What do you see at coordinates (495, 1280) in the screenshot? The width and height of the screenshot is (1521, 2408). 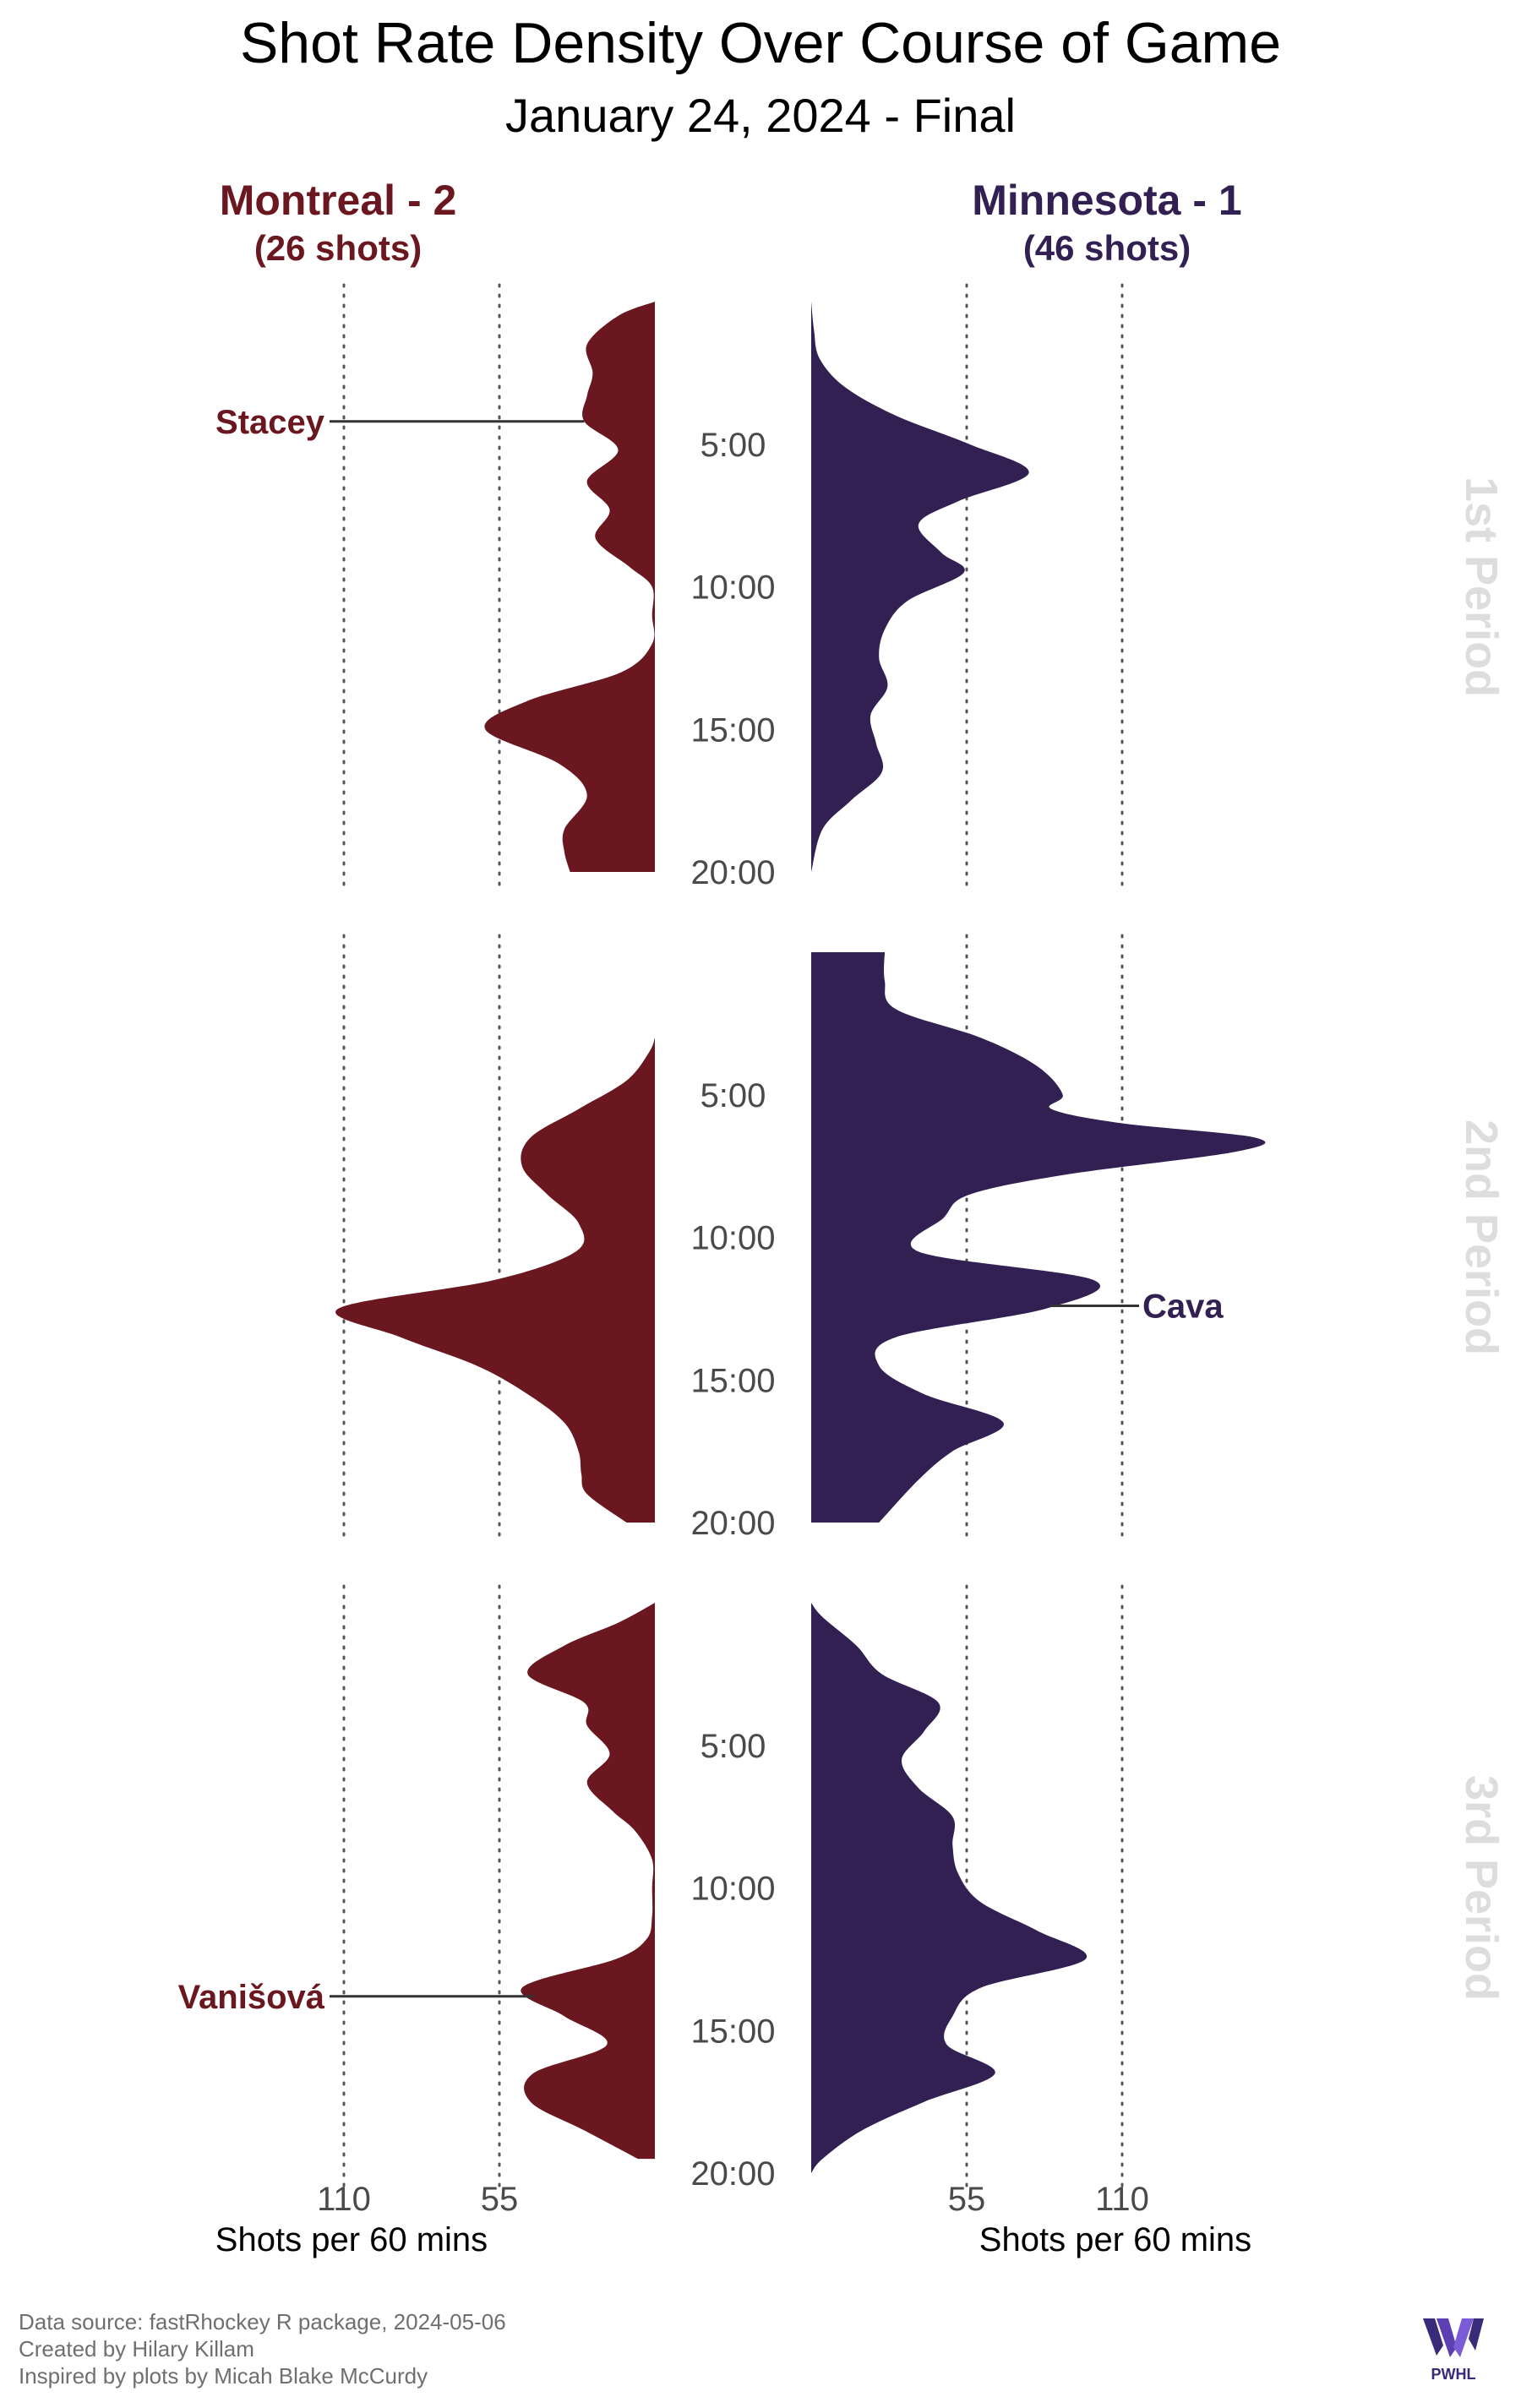 I see `montreal-density-p2` at bounding box center [495, 1280].